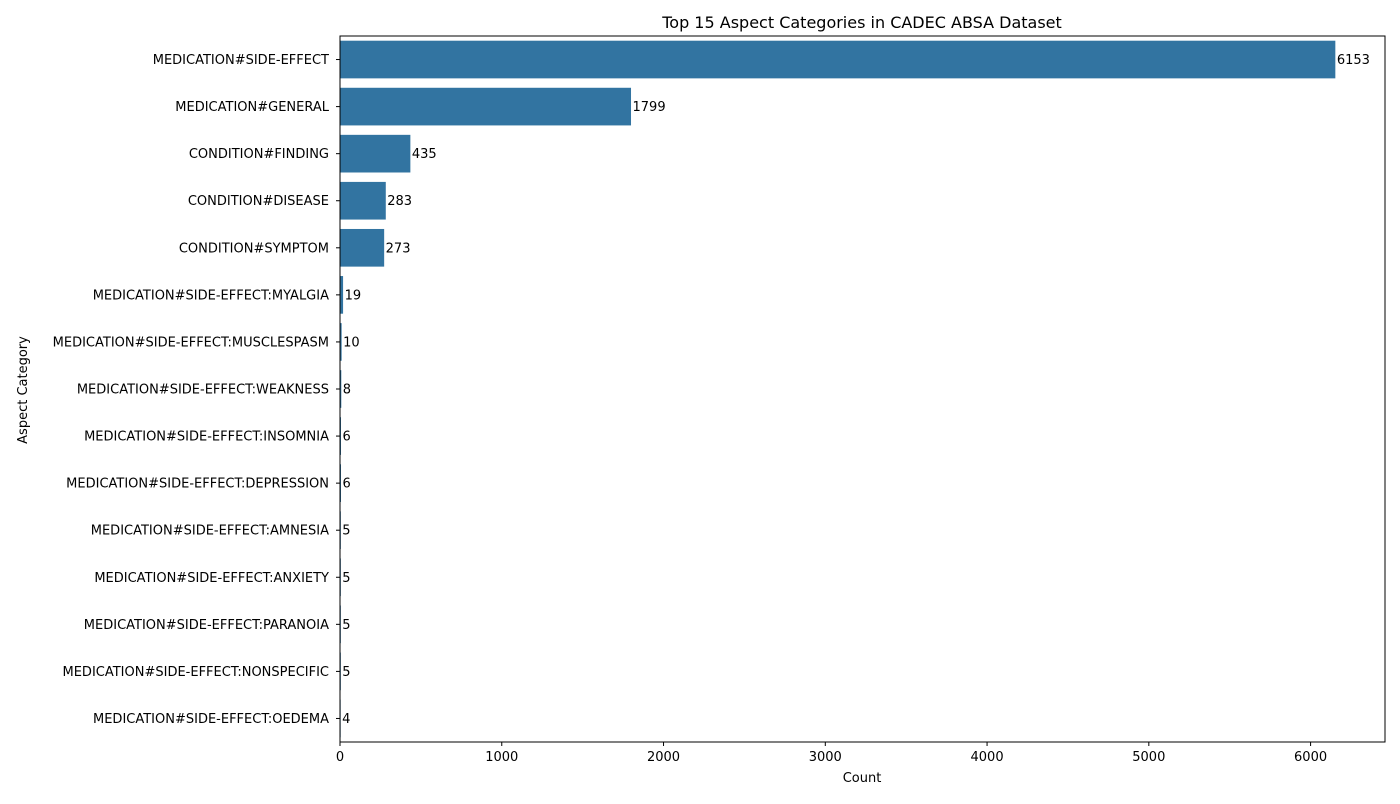 The width and height of the screenshot is (1400, 804). Describe the element at coordinates (501, 757) in the screenshot. I see `x-tick-label: 1000` at that location.